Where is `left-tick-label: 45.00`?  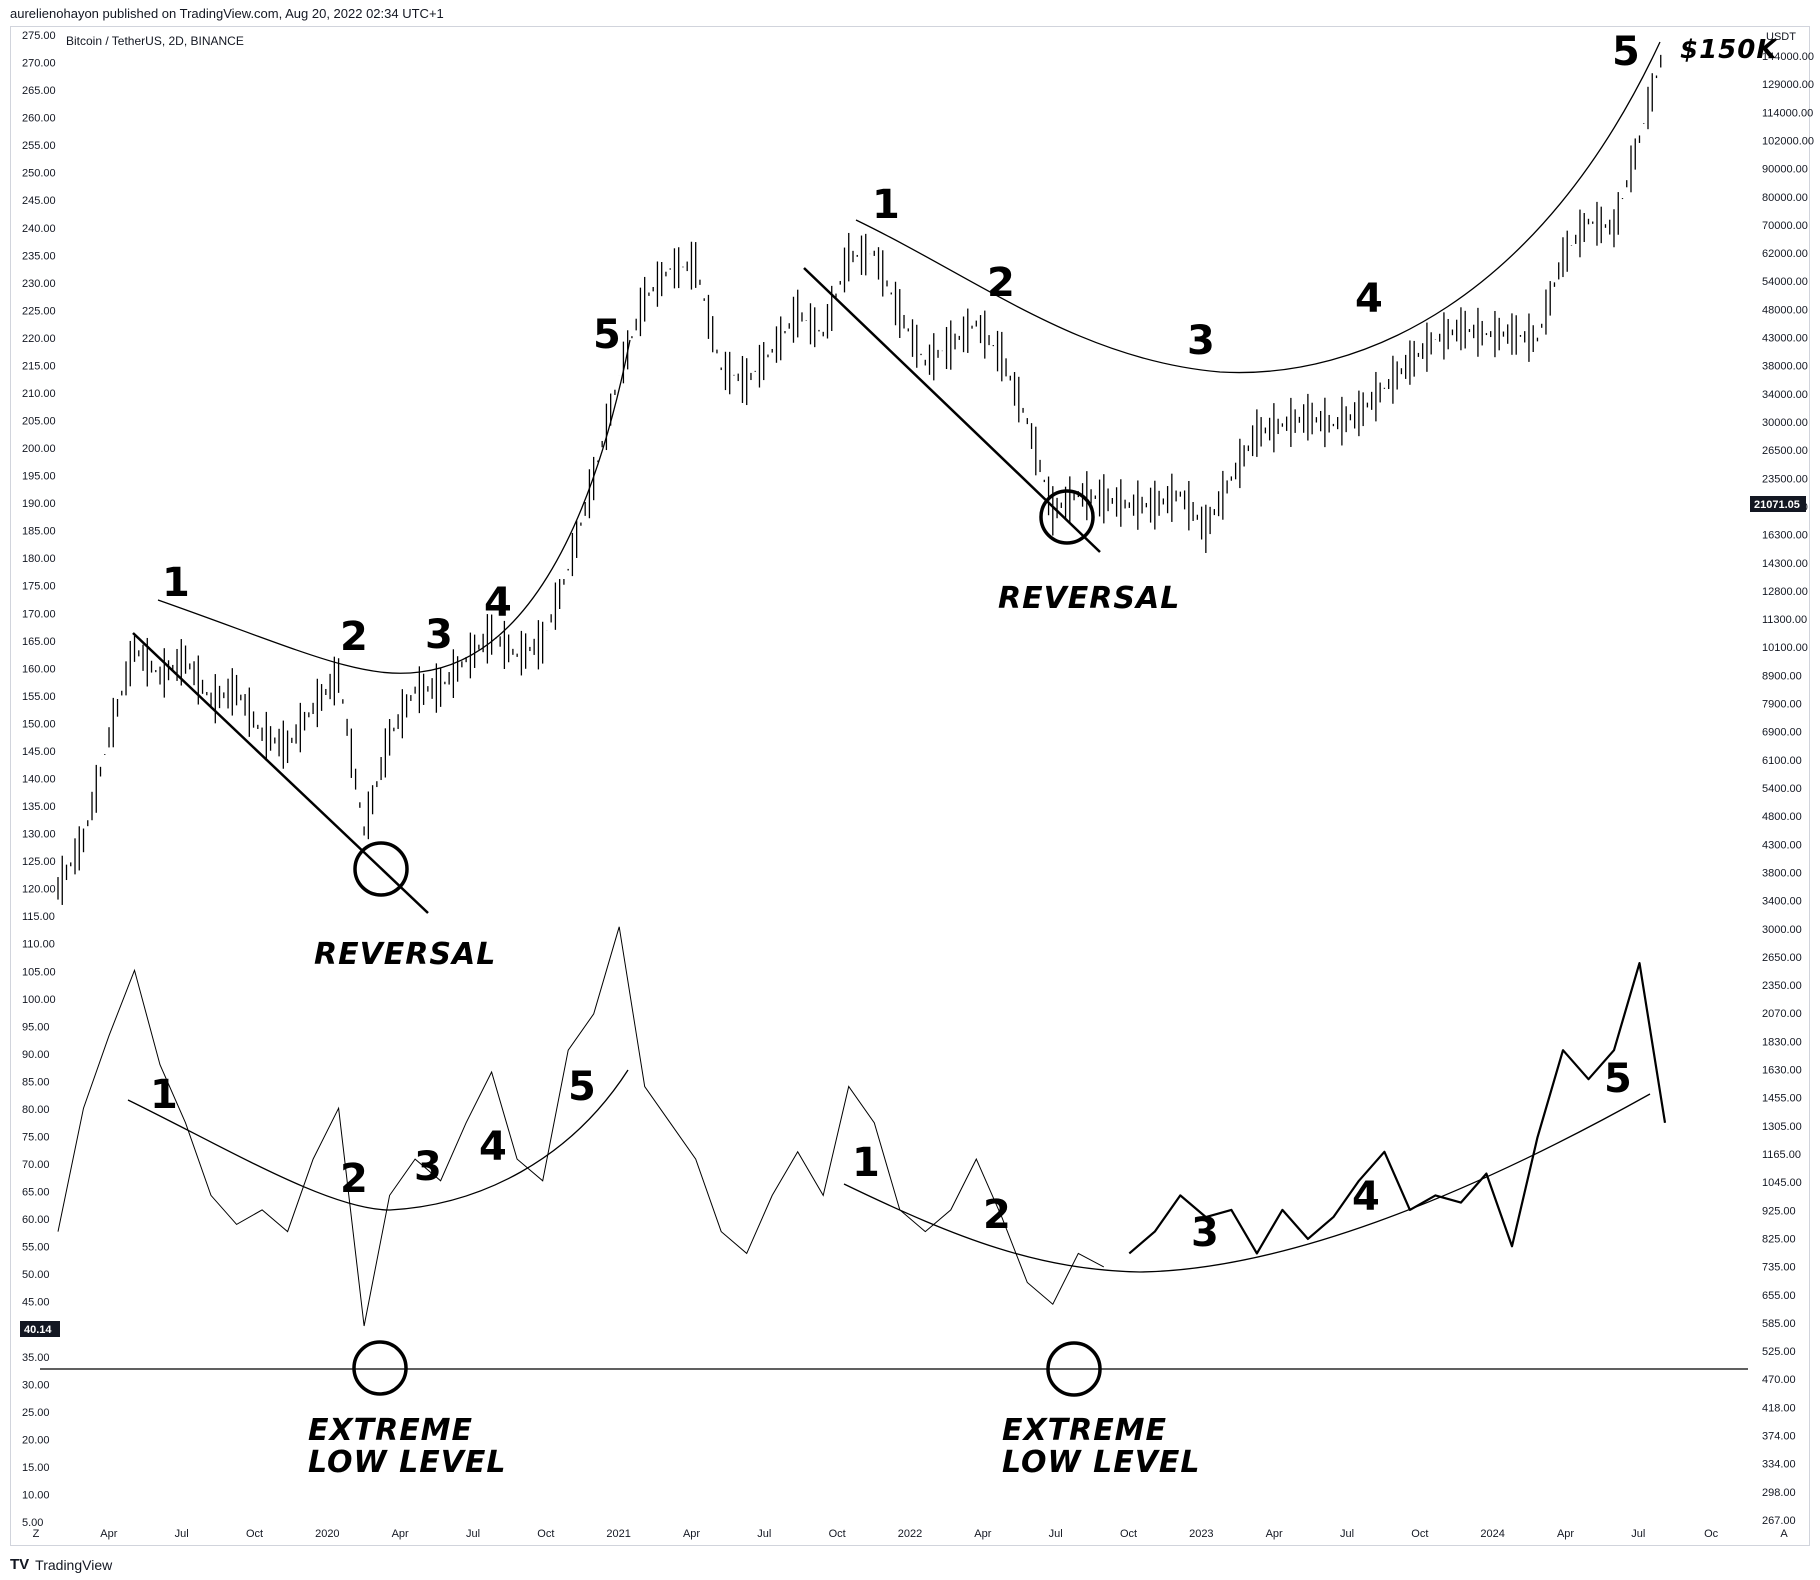
left-tick-label: 45.00 is located at coordinates (36, 1303).